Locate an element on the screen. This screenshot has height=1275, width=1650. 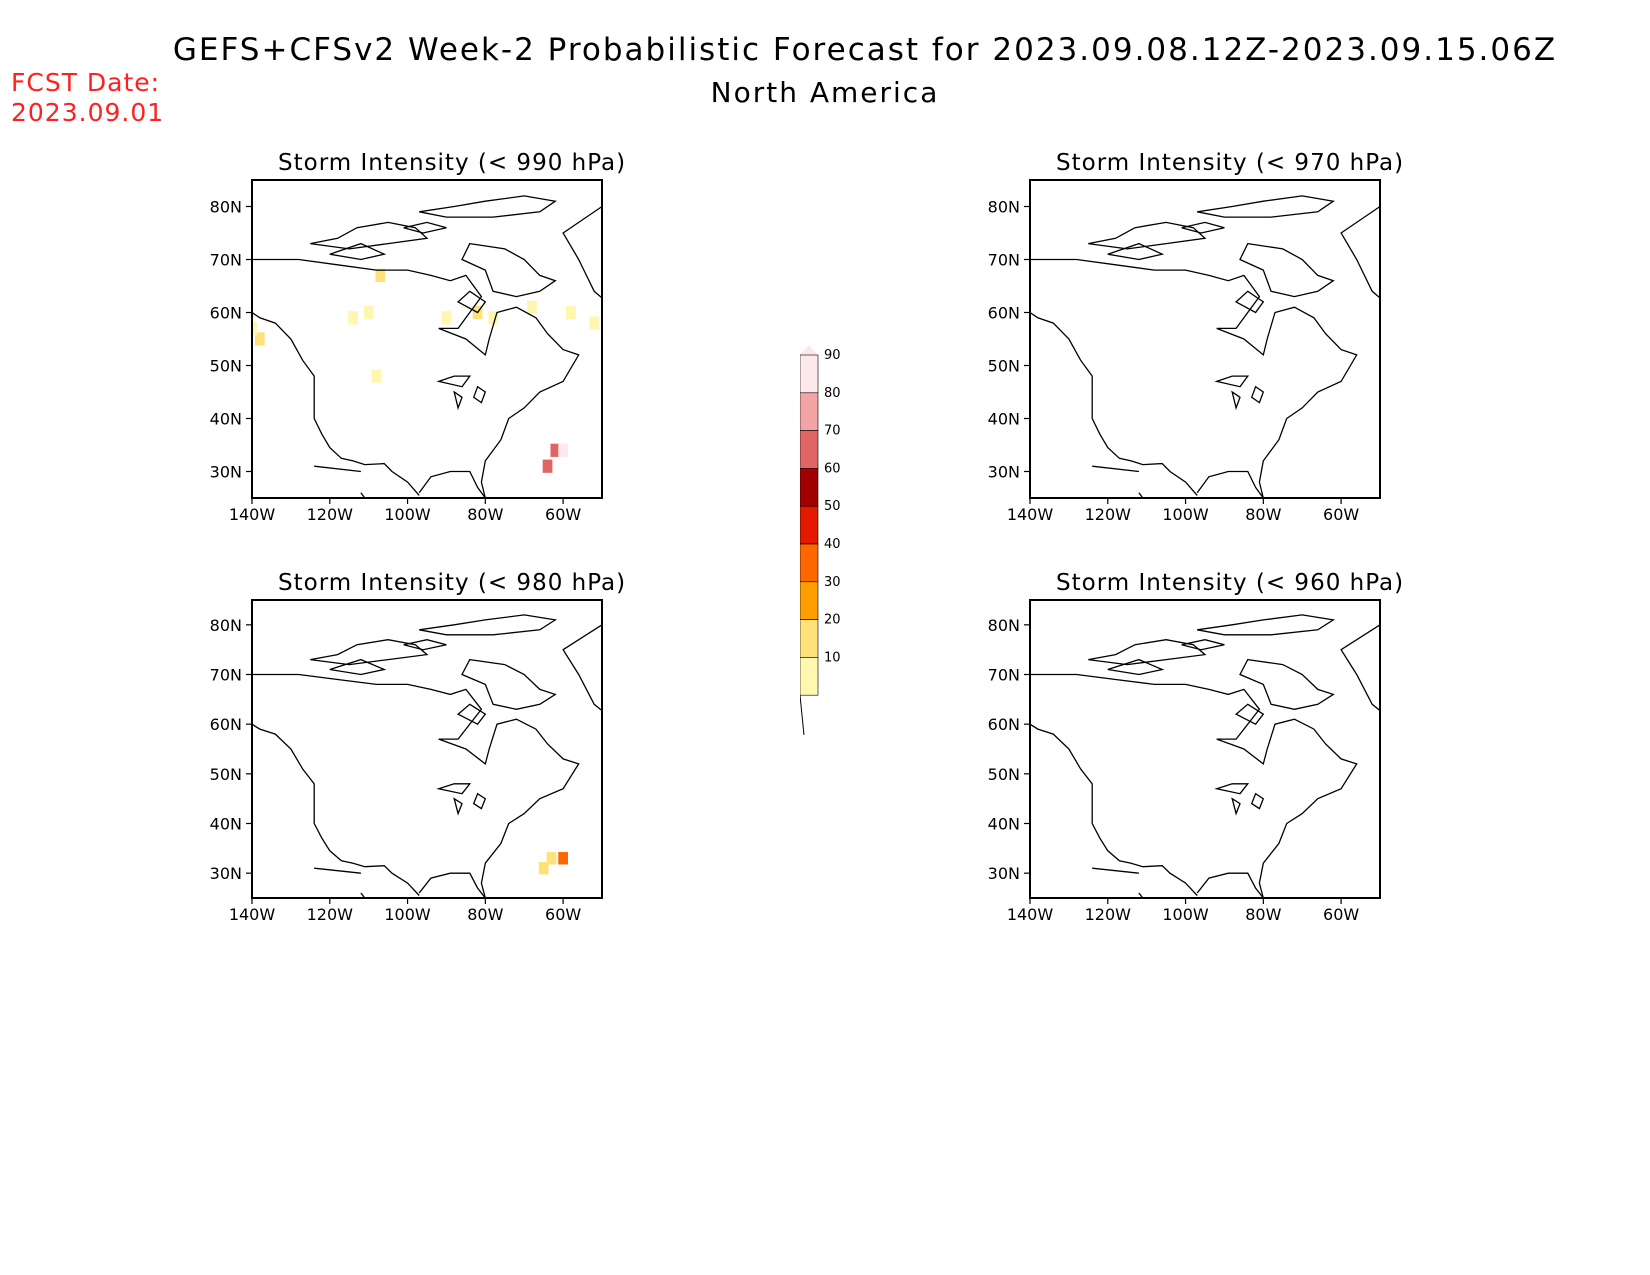
map-960: 80N 70N 60N 50N 40N 30N 140W 120W 100W 80W 60W is located at coordinates (1184, 761).